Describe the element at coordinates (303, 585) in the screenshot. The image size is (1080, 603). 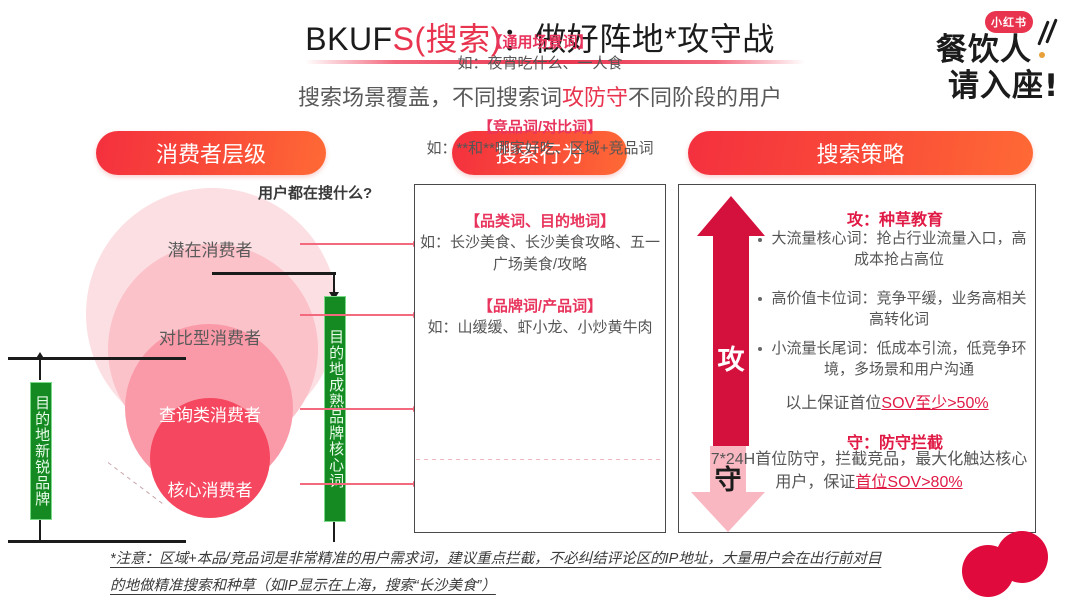
I see `footer-note-line-2: 的地做精准搜索和种草（如IP显示在上海，搜索“长沙美食”）` at that location.